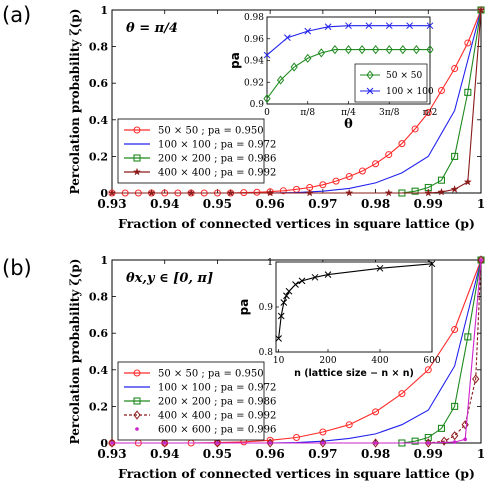 Image resolution: width=504 pixels, height=491 pixels. What do you see at coordinates (75, 102) in the screenshot?
I see `y-axis-label: Percolation probability ζ(p)` at bounding box center [75, 102].